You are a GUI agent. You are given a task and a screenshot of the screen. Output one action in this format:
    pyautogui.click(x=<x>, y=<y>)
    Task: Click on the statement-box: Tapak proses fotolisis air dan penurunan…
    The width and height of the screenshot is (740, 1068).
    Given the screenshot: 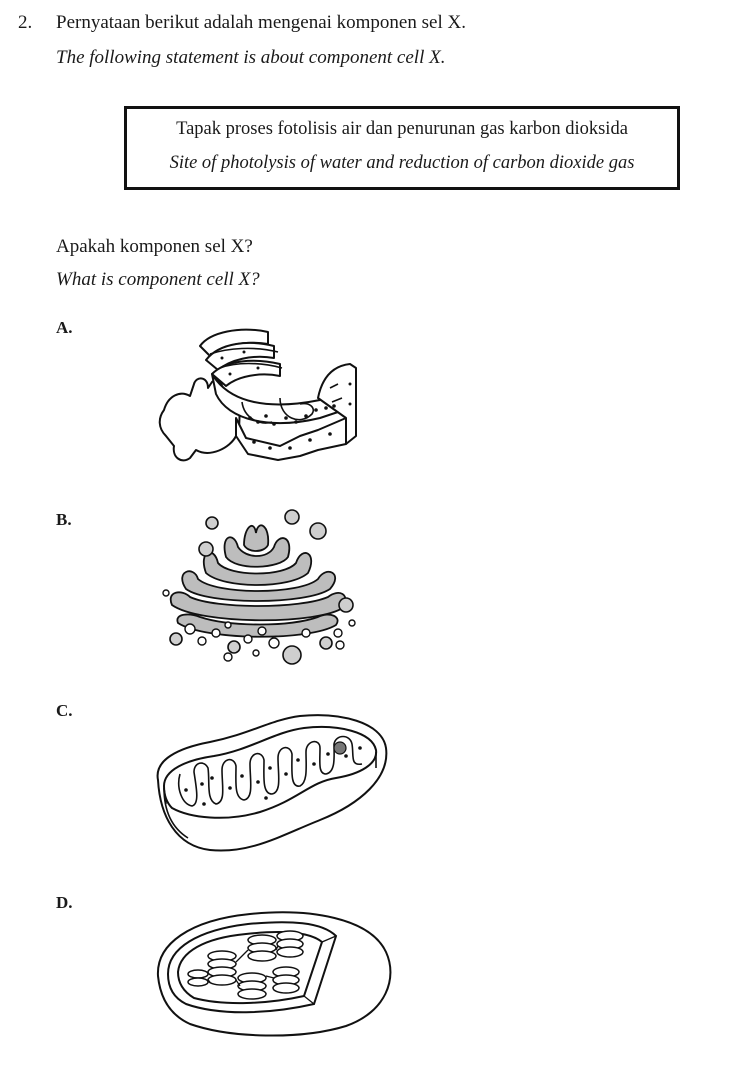 What is the action you would take?
    pyautogui.click(x=402, y=148)
    